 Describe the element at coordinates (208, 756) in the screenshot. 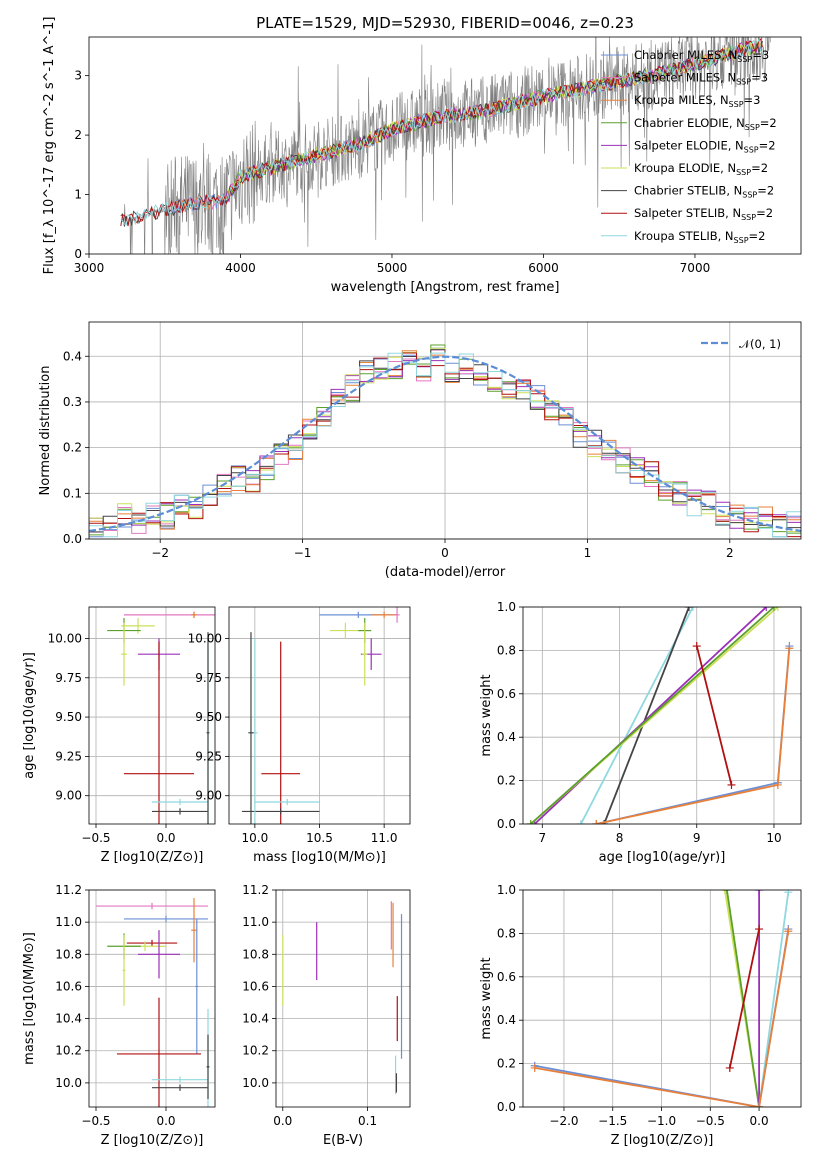

I see `y-tick-label: 9.25` at that location.